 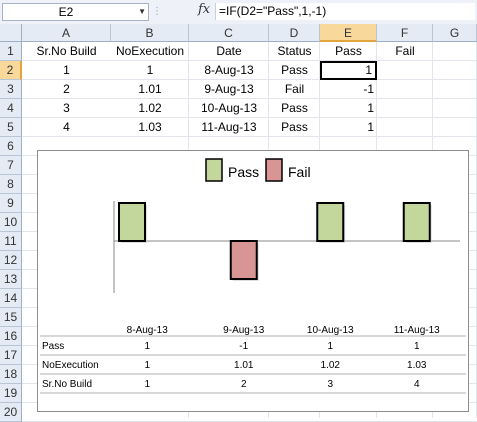 What do you see at coordinates (11, 393) in the screenshot?
I see `row-header-19: 19` at bounding box center [11, 393].